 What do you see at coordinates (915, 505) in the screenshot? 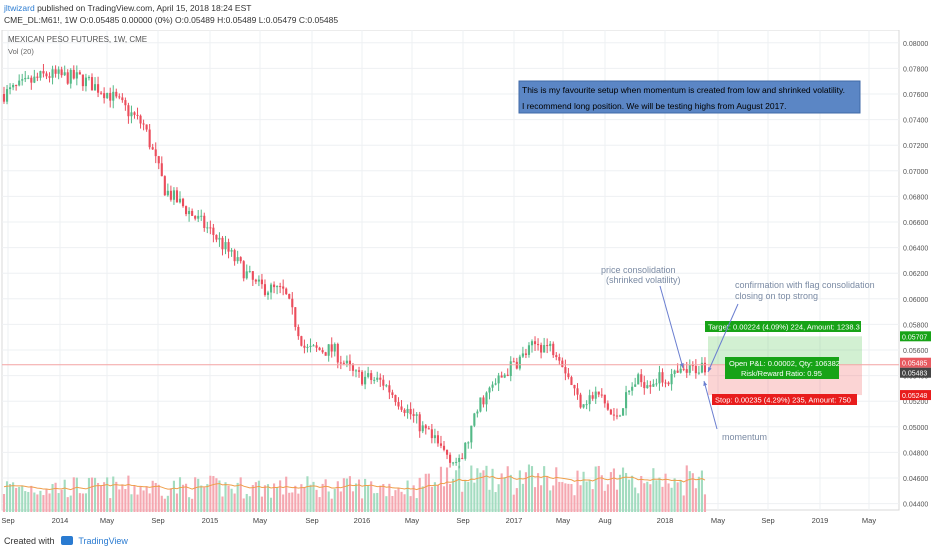
I see `y-tick-label: 0.04400` at bounding box center [915, 505].